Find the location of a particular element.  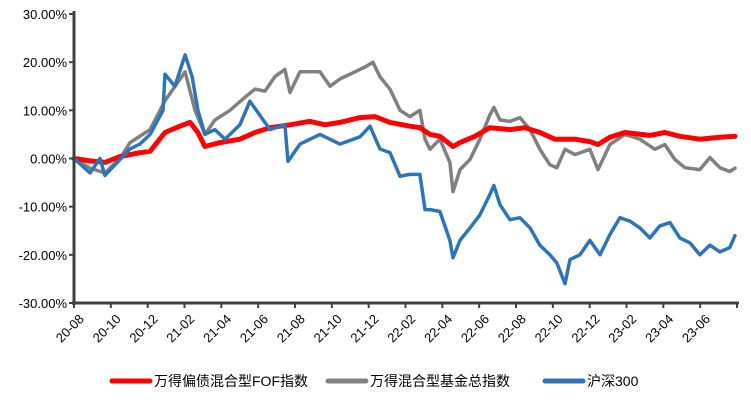

legend: 万得偏债混合型FOF指数 万得混合型基金总指数 沪深300 is located at coordinates (374, 381).